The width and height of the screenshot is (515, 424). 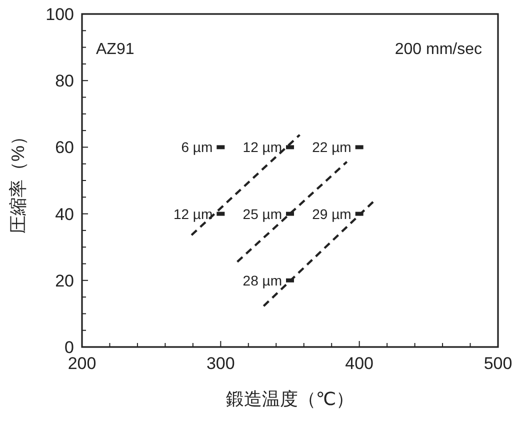 What do you see at coordinates (332, 147) in the screenshot?
I see `annotation: 22 µm` at bounding box center [332, 147].